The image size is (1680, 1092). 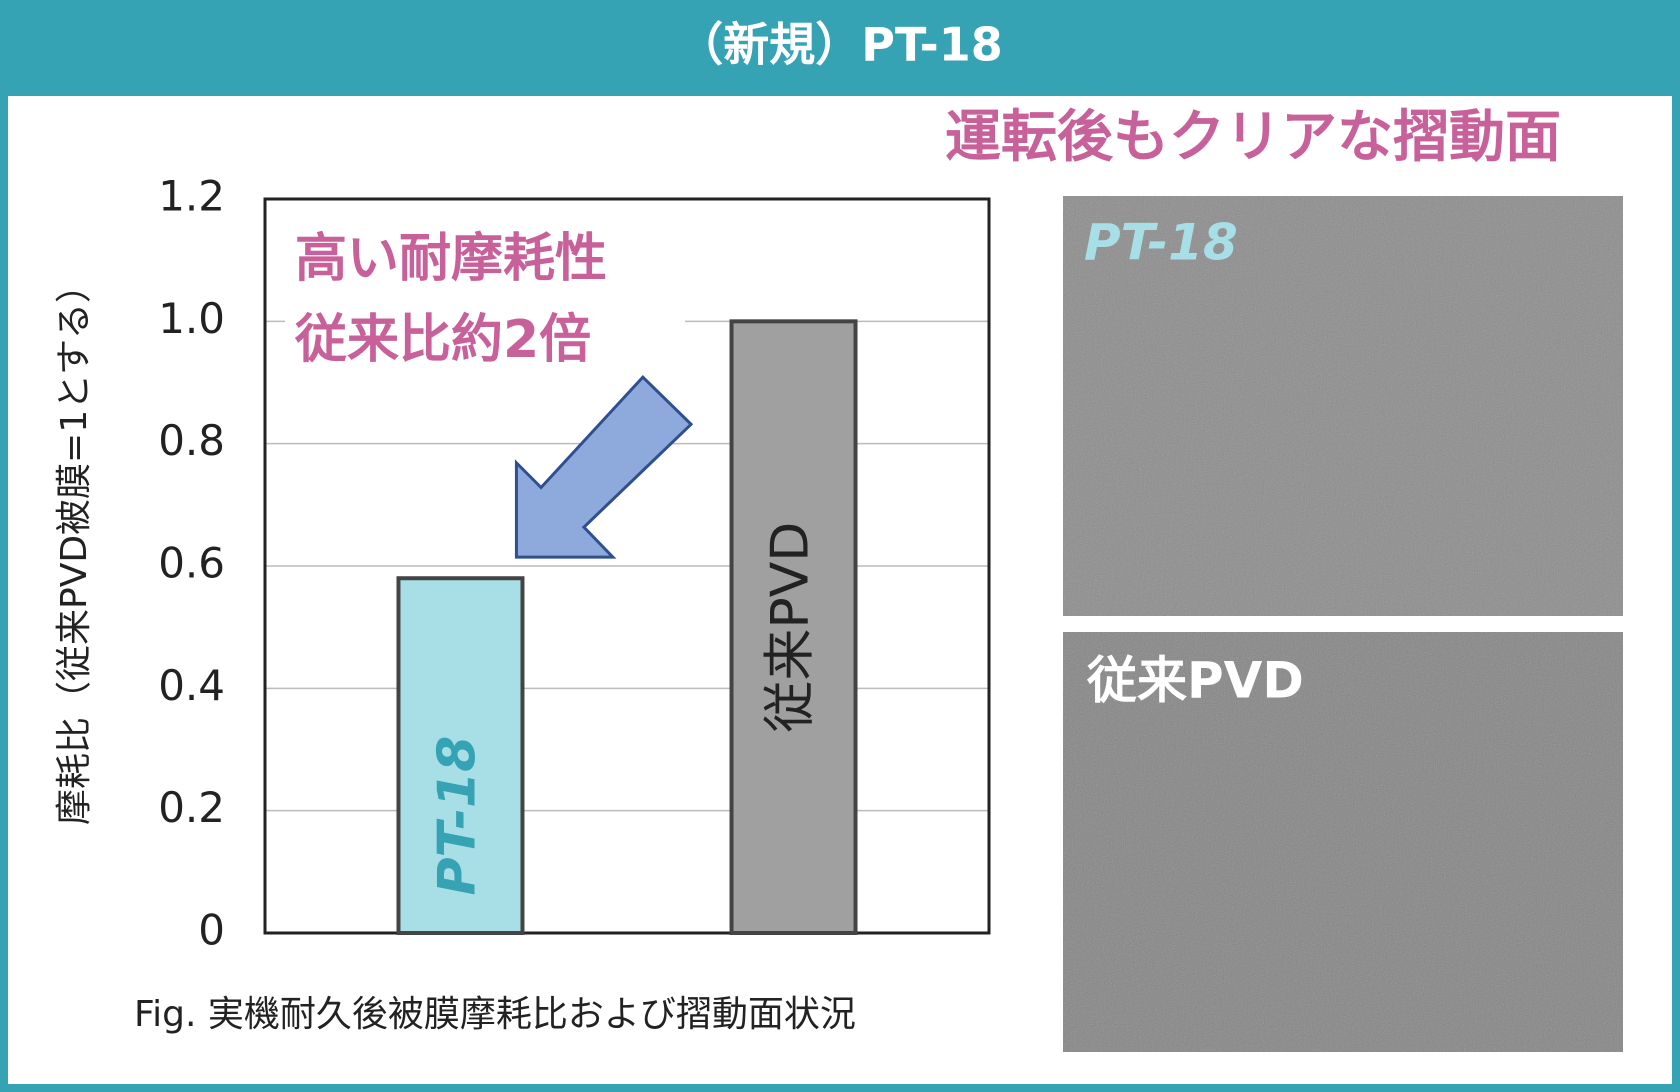 What do you see at coordinates (1161, 243) in the screenshot?
I see `photo-label: PT-18` at bounding box center [1161, 243].